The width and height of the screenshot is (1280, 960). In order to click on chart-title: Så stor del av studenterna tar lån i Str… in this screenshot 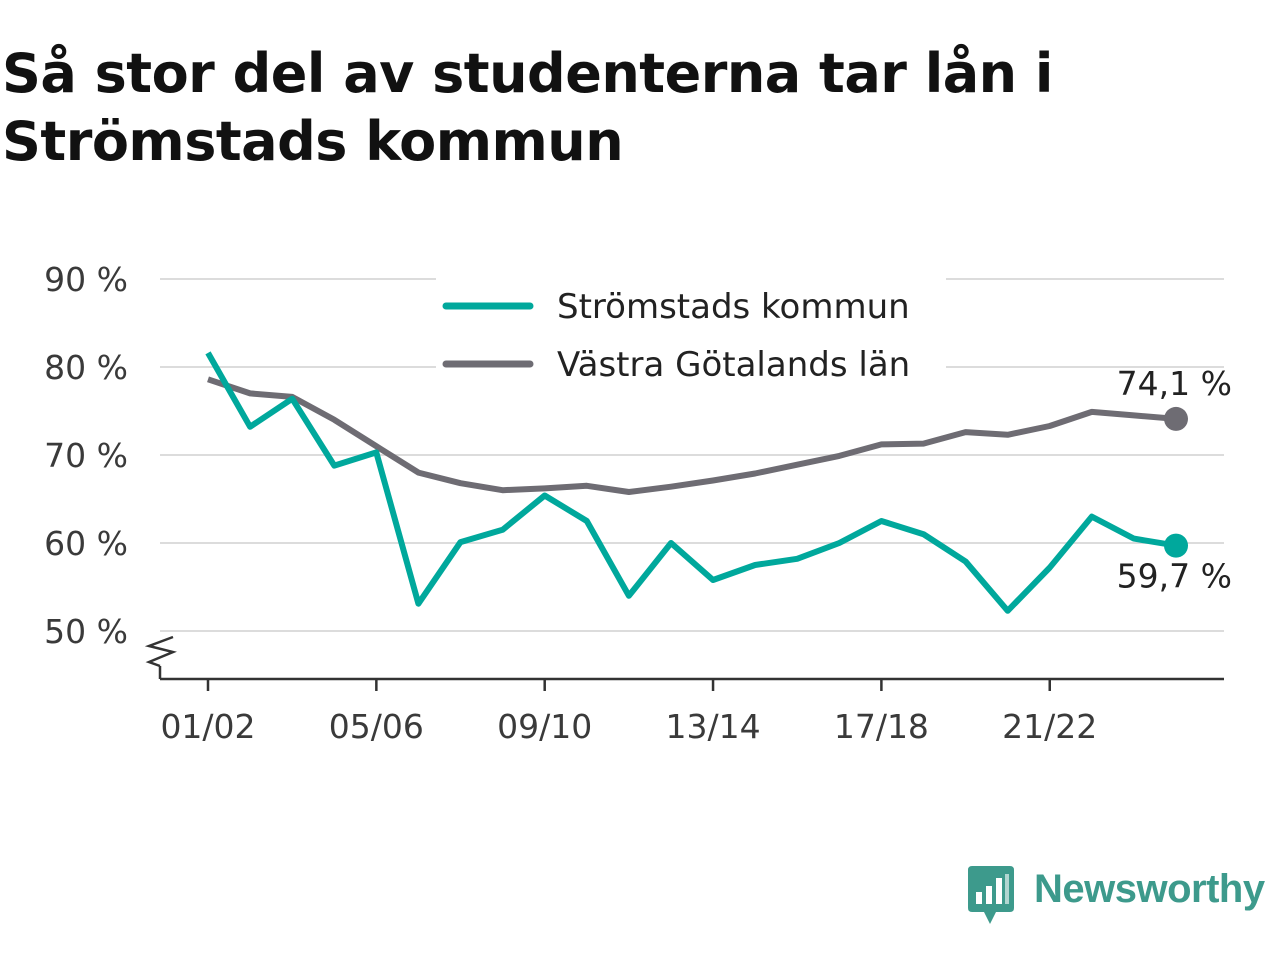, I will do `click(527, 107)`.